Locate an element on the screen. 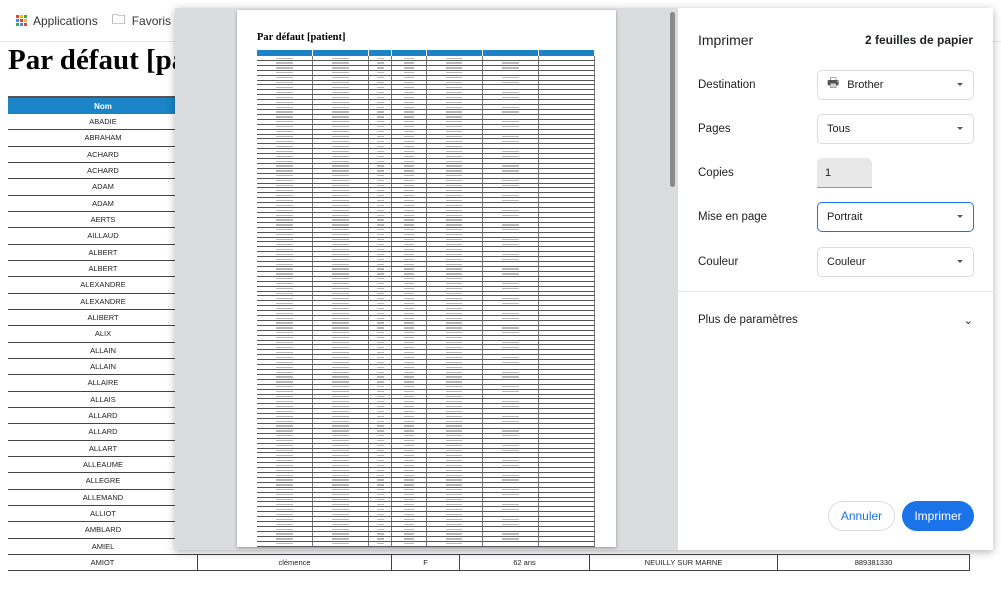 Image resolution: width=1001 pixels, height=594 pixels. preview-scrollbar is located at coordinates (672, 99).